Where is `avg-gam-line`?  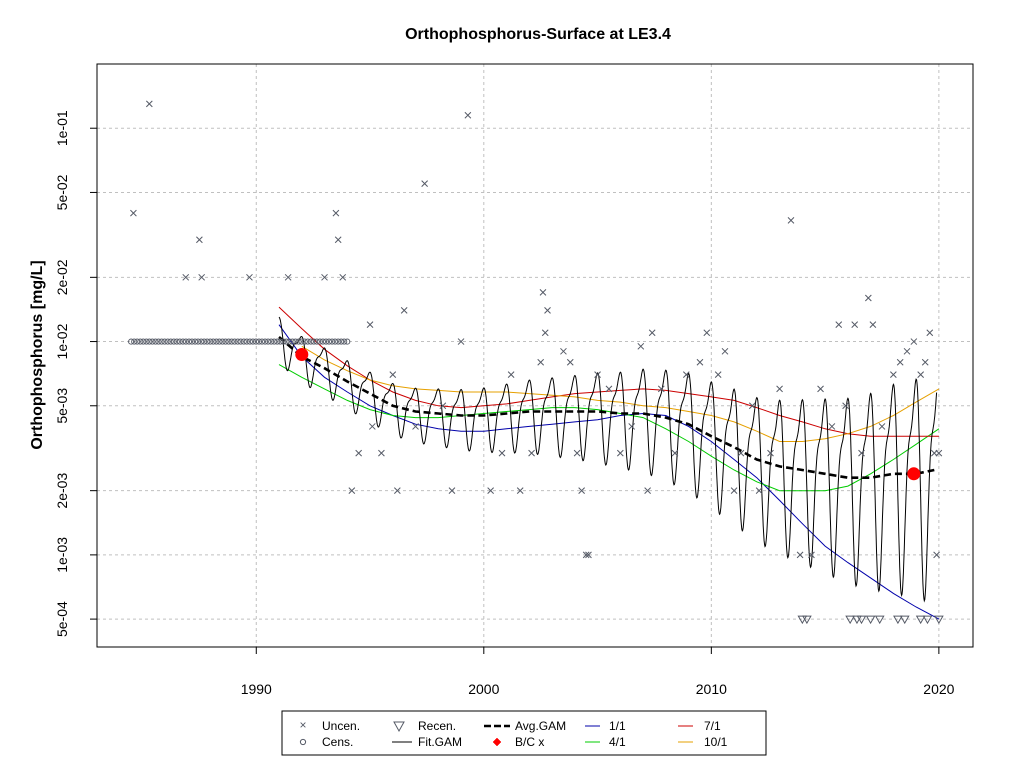 avg-gam-line is located at coordinates (606, 408).